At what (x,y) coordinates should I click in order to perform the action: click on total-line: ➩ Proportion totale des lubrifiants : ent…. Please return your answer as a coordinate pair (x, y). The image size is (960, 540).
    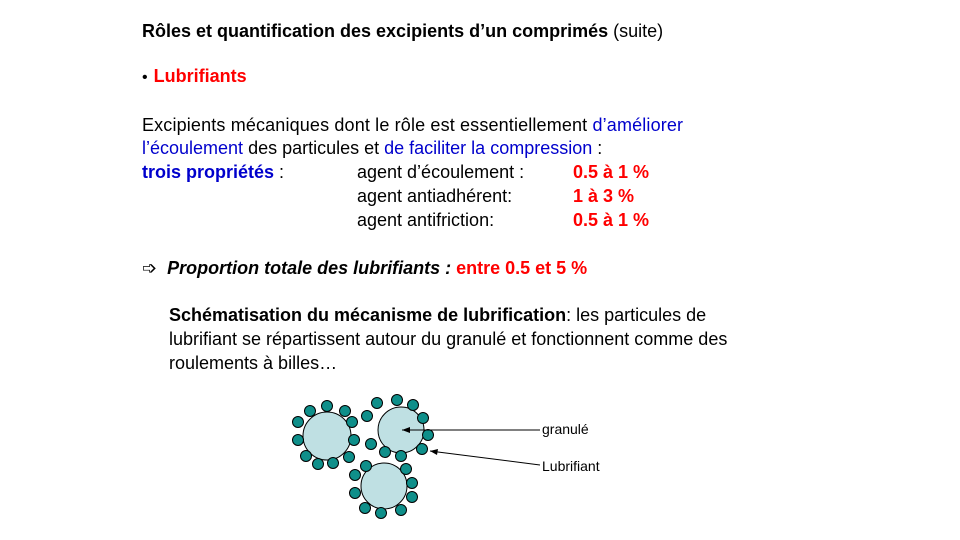
    Looking at the image, I should click on (364, 268).